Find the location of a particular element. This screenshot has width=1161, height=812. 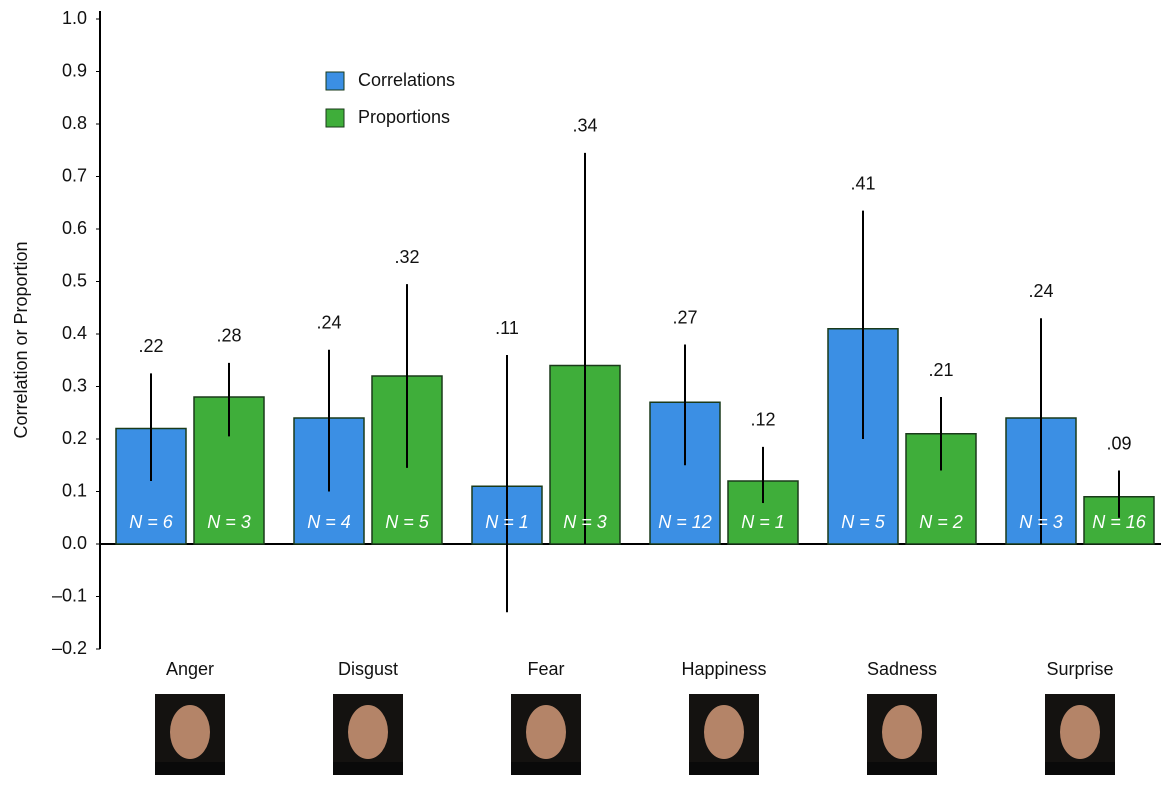

value-label: .41 is located at coordinates (862, 183).